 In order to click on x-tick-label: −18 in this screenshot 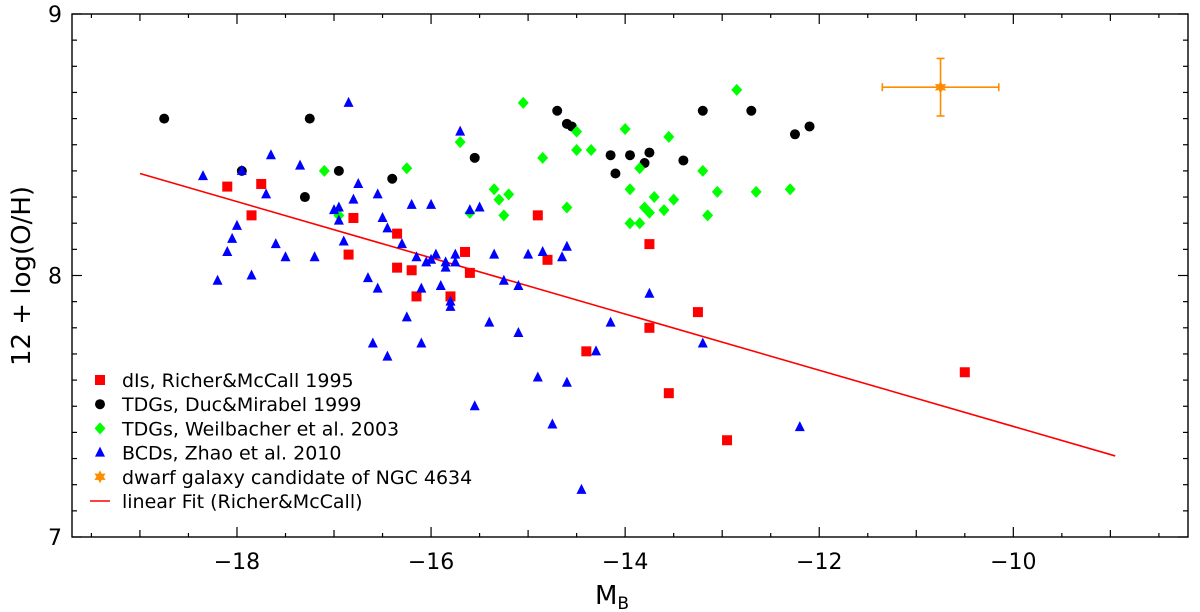, I will do `click(237, 562)`.